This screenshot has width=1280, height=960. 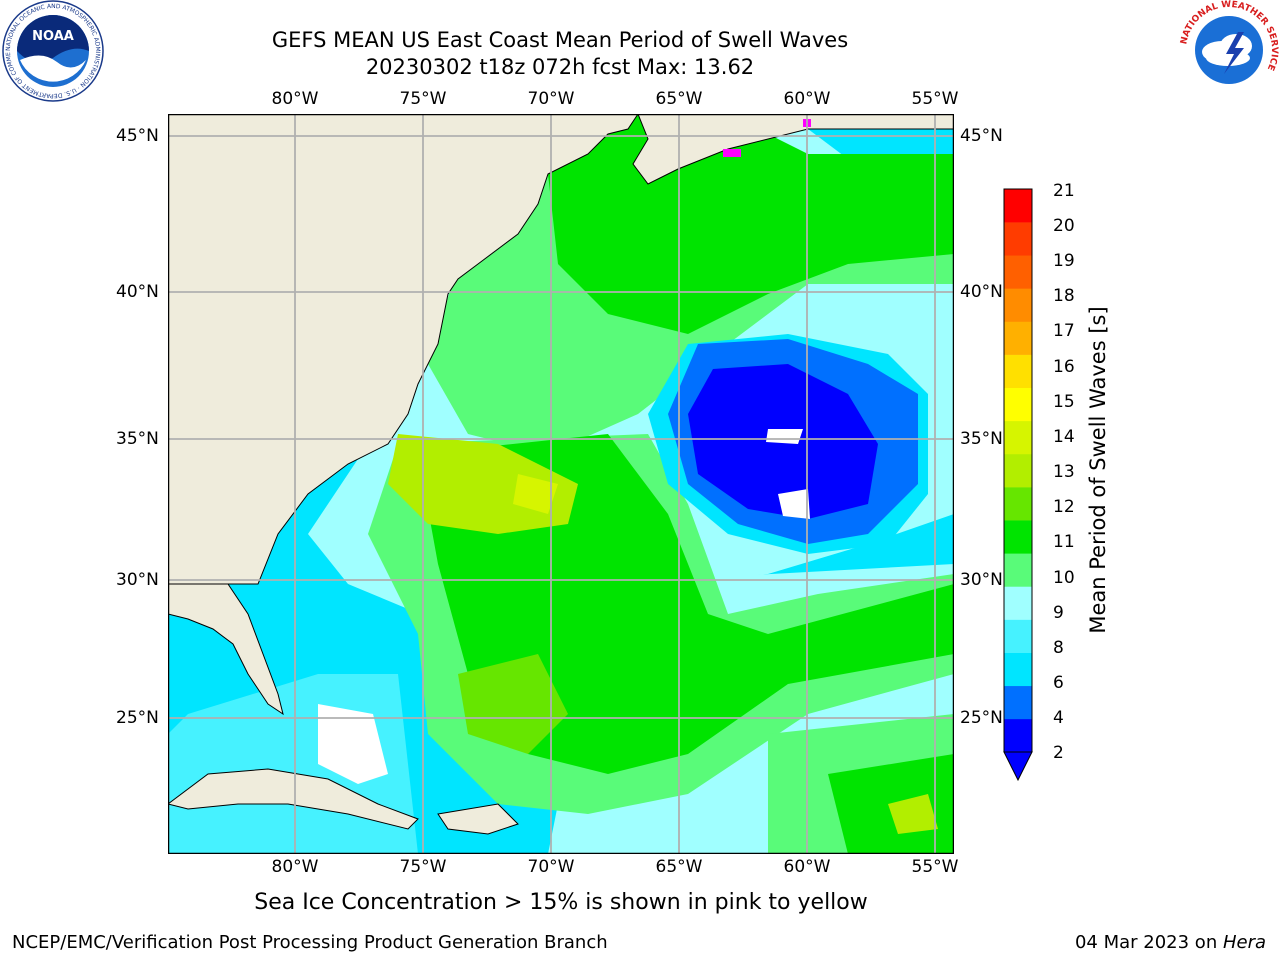 I want to click on lon-label-top: 65°W, so click(x=679, y=99).